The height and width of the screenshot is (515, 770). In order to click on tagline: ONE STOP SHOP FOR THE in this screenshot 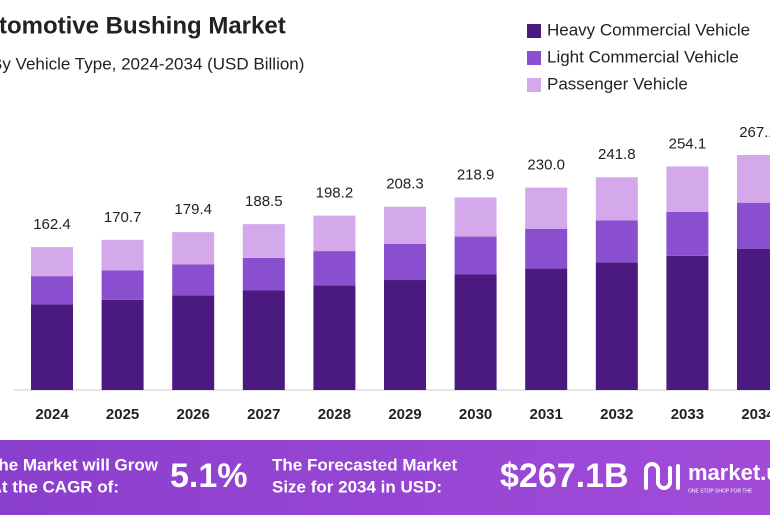, I will do `click(720, 491)`.